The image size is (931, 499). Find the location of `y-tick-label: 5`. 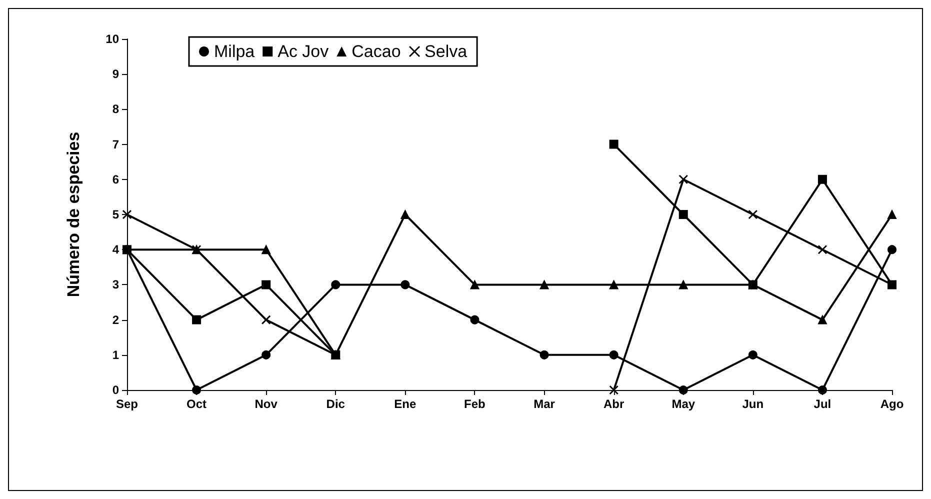

y-tick-label: 5 is located at coordinates (116, 215).